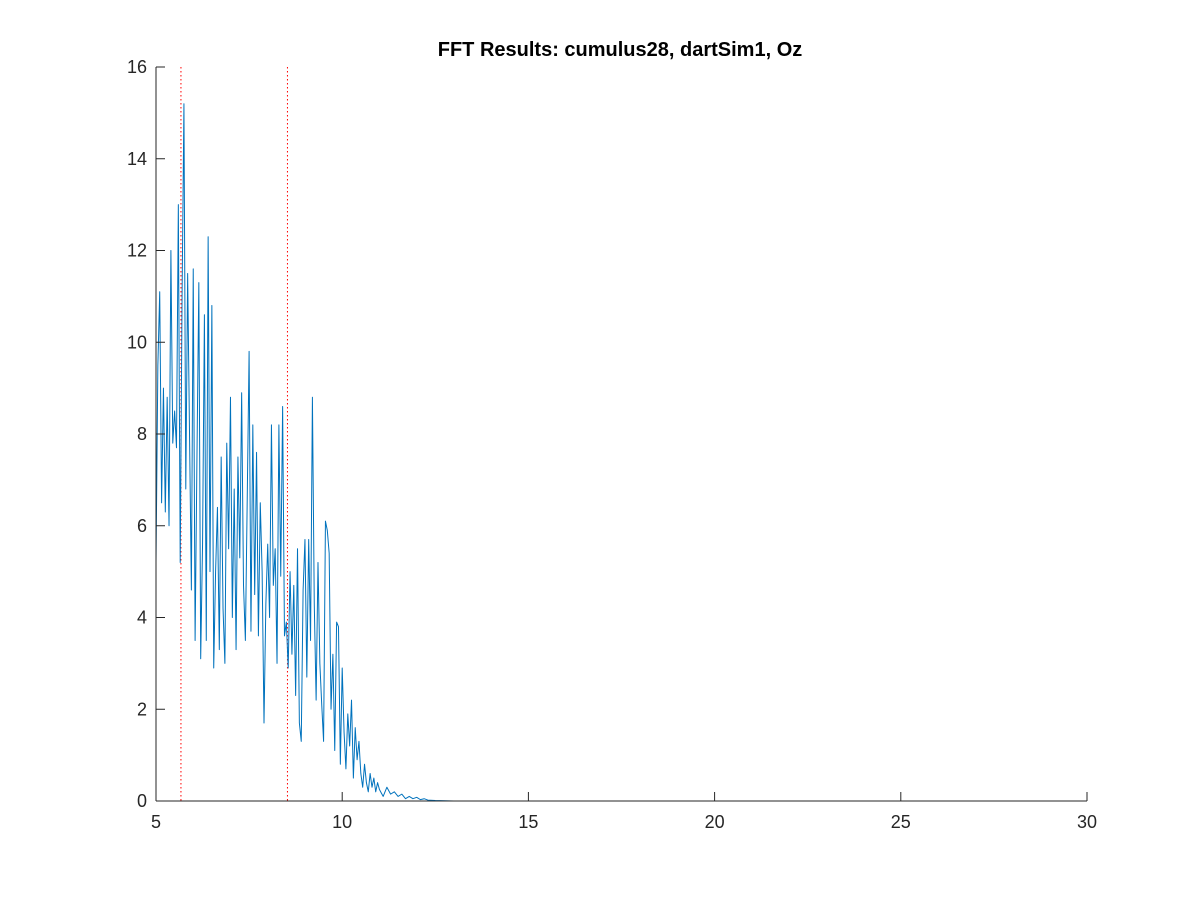  I want to click on x-ticks: 5 10 15 20 25 30, so click(624, 812).